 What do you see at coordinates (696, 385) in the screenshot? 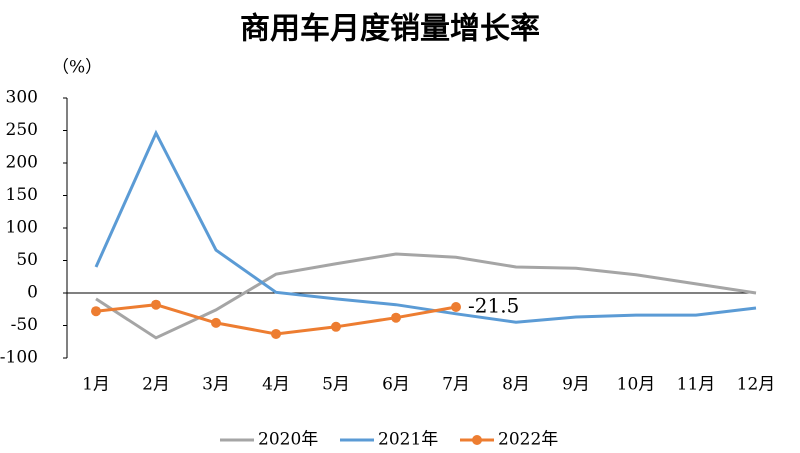
I see `x-tick-label: 11月` at bounding box center [696, 385].